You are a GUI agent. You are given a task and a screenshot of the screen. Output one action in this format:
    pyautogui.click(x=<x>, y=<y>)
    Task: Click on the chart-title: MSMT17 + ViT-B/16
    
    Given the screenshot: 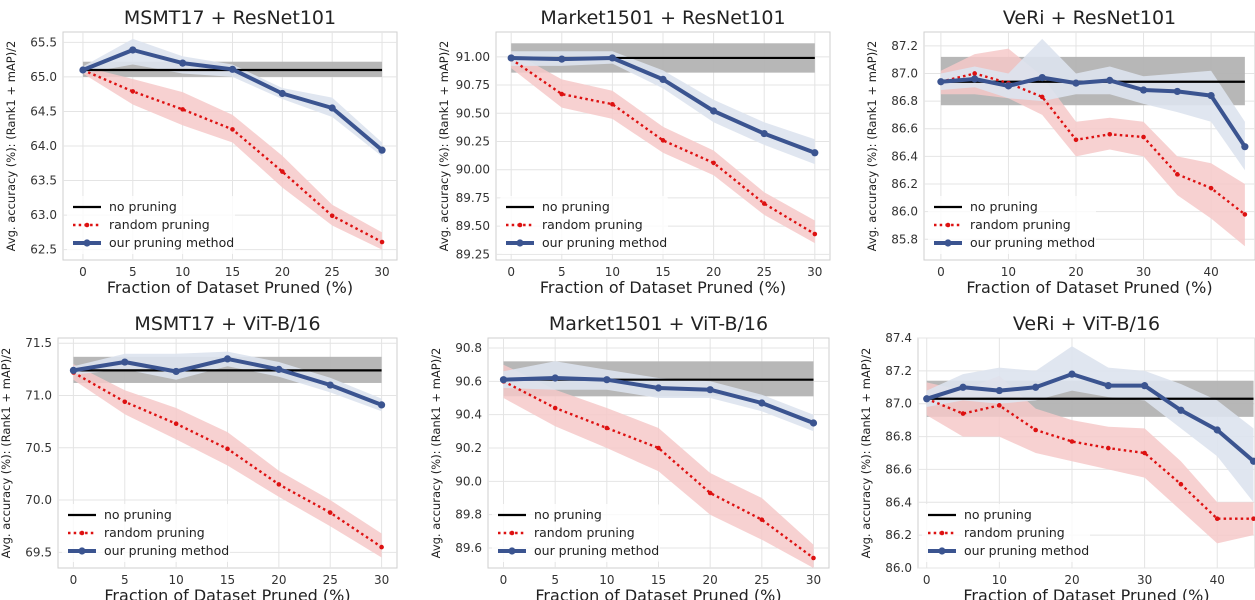 What is the action you would take?
    pyautogui.click(x=227, y=324)
    